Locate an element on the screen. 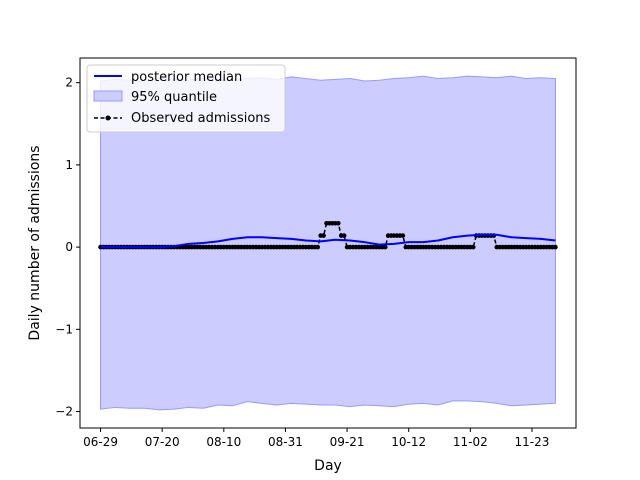  legend-observed-marker is located at coordinates (108, 118).